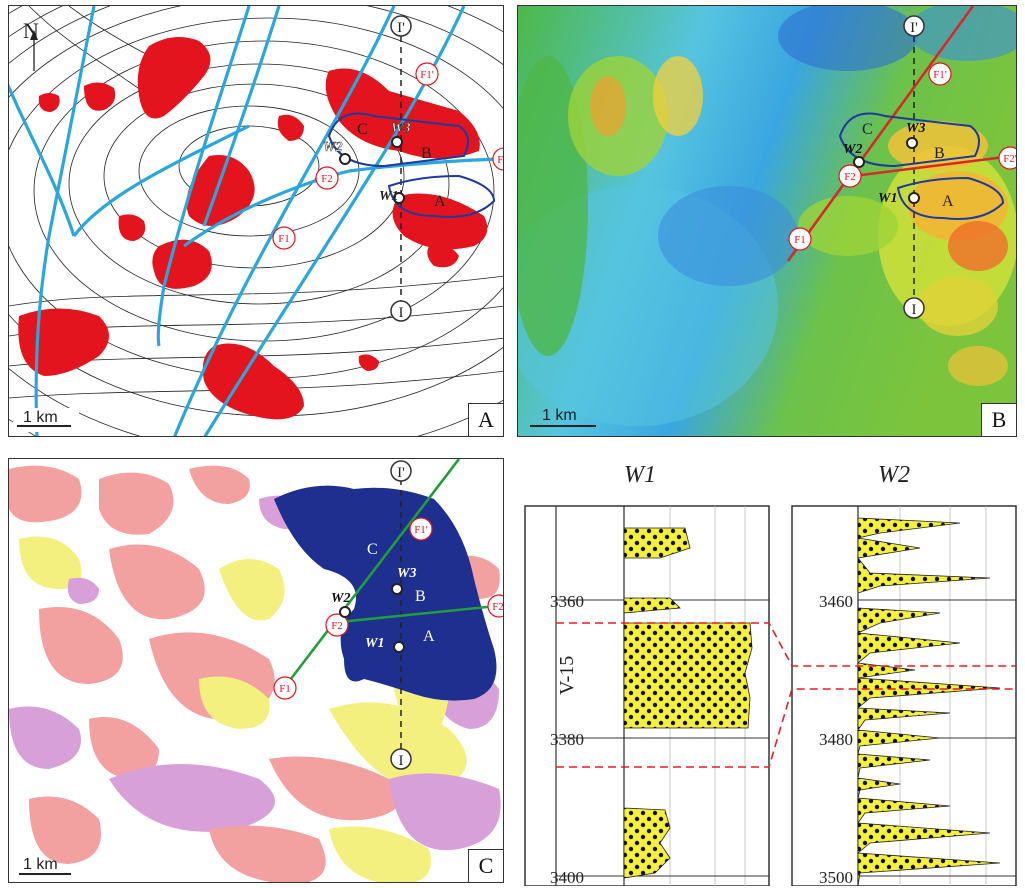 The width and height of the screenshot is (1025, 888). What do you see at coordinates (836, 601) in the screenshot?
I see `w2-depth-tick-1: 3460` at bounding box center [836, 601].